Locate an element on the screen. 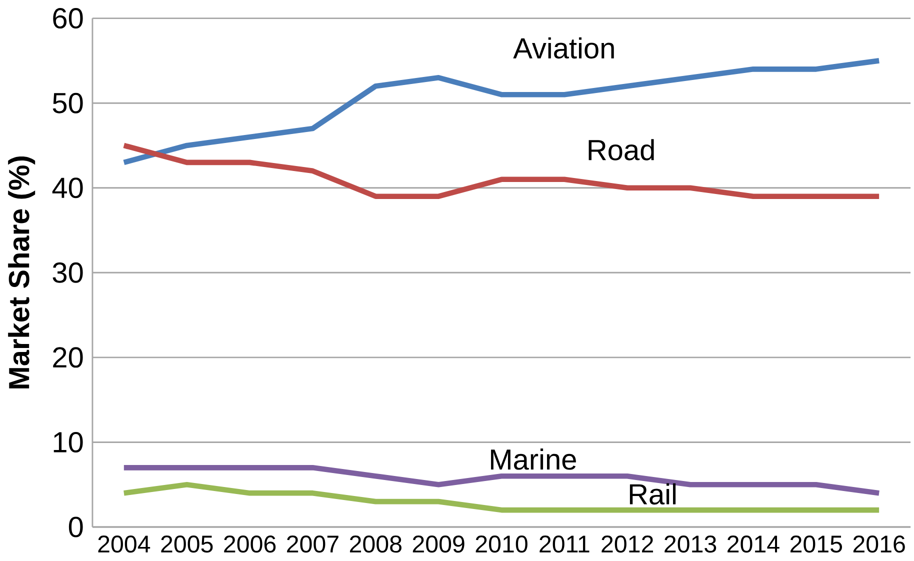 This screenshot has height=561, width=914. x-tick-label: 2010 is located at coordinates (502, 544).